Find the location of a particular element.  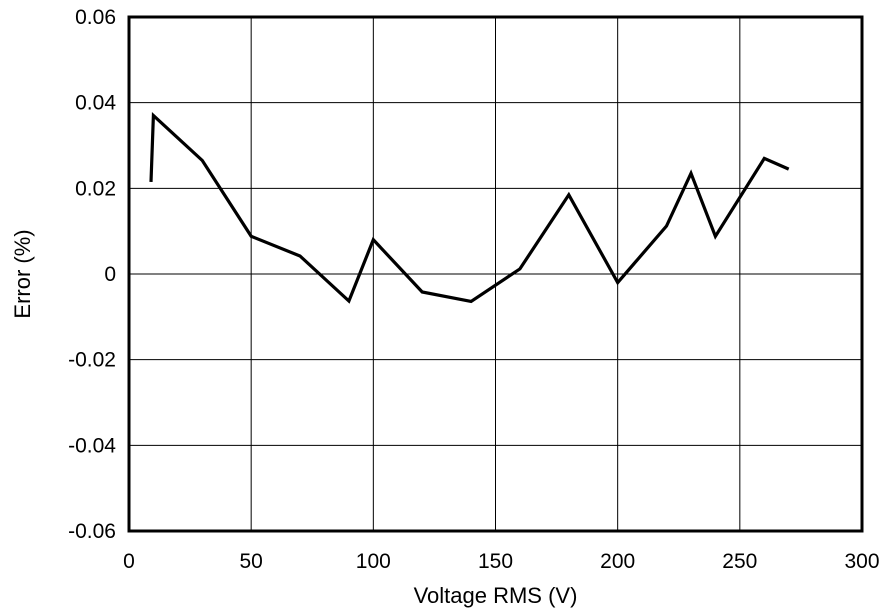

x-tick-label: 100 is located at coordinates (373, 561).